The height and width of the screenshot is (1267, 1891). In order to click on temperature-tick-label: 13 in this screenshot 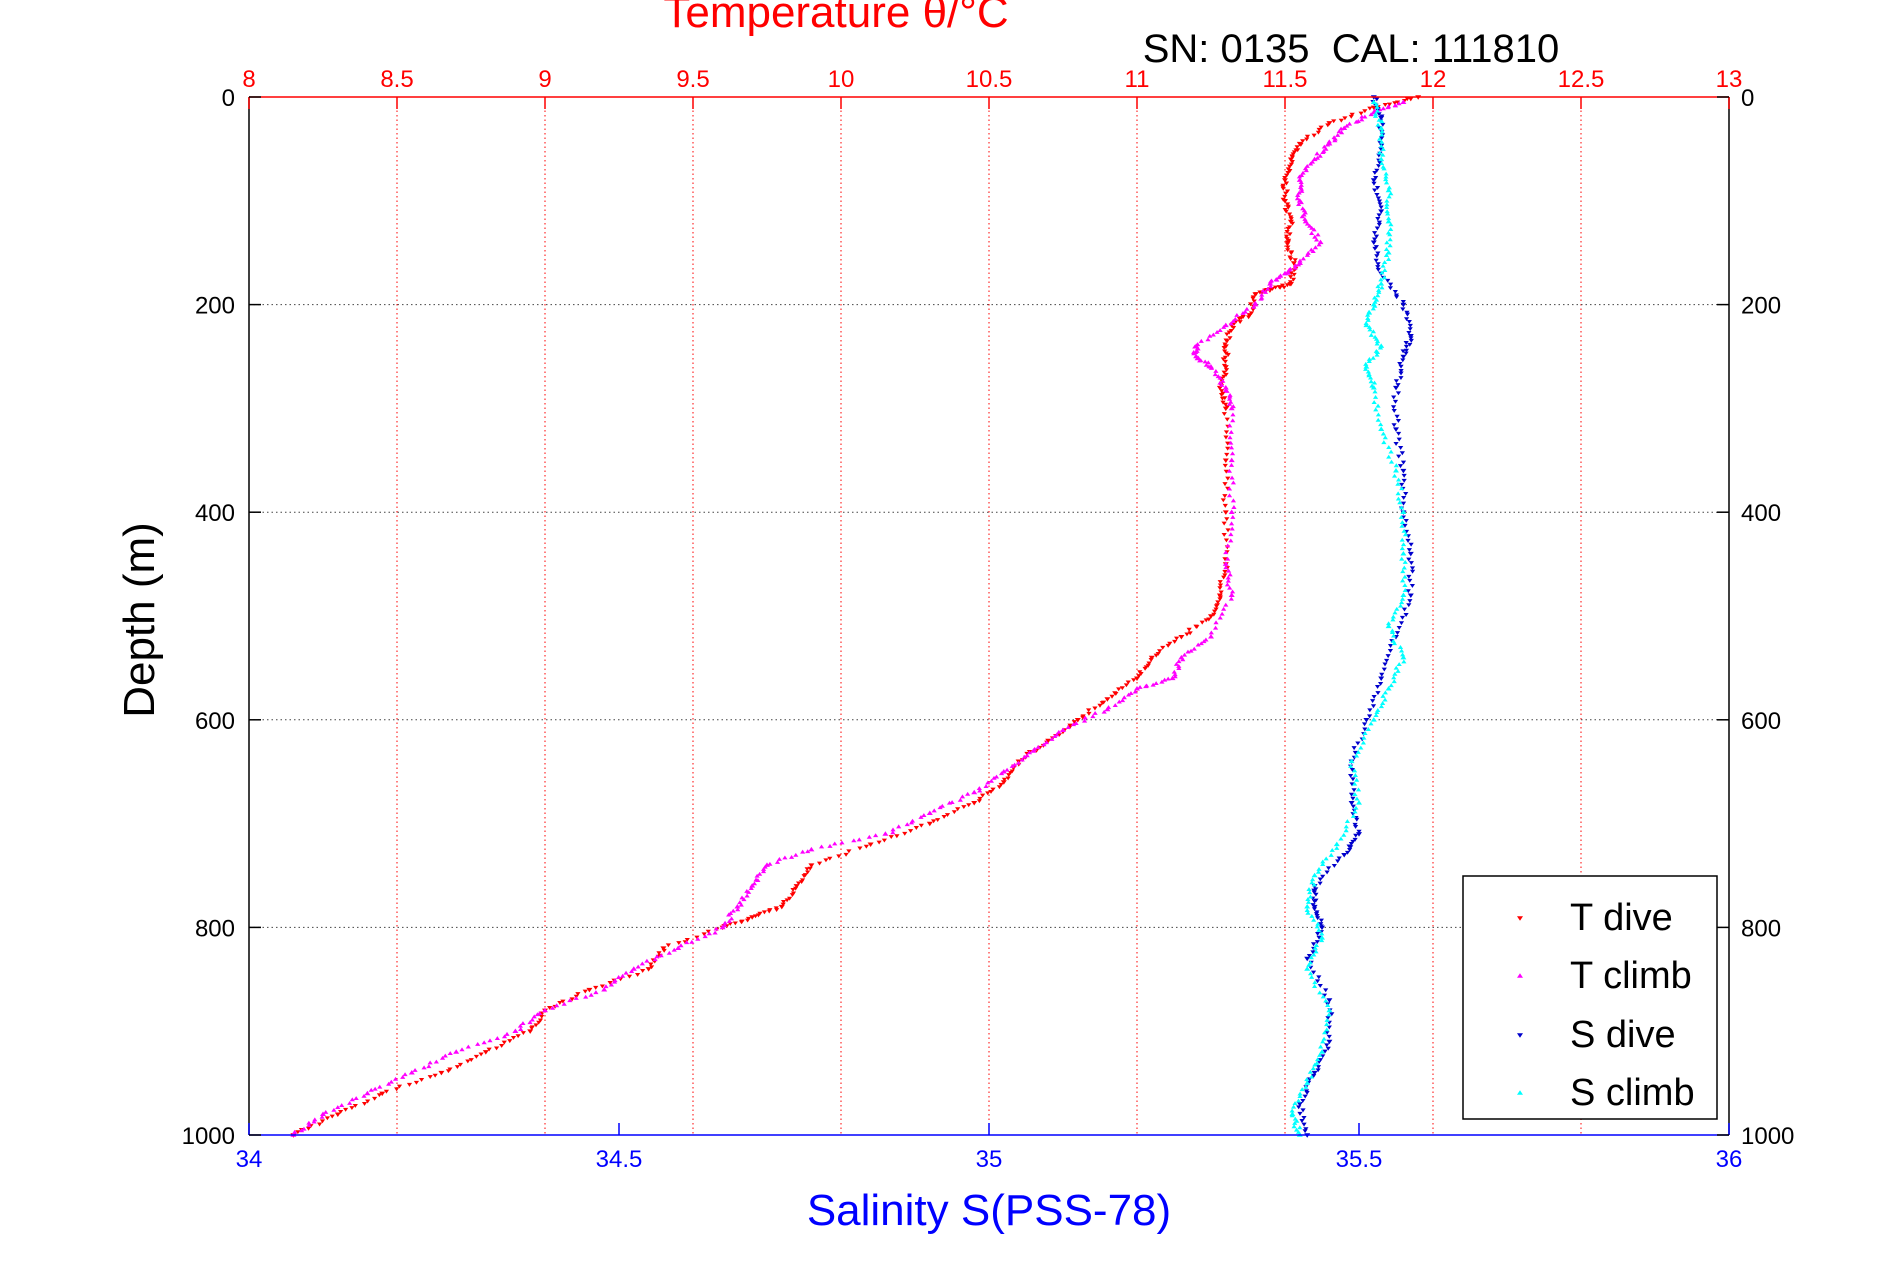, I will do `click(1729, 79)`.